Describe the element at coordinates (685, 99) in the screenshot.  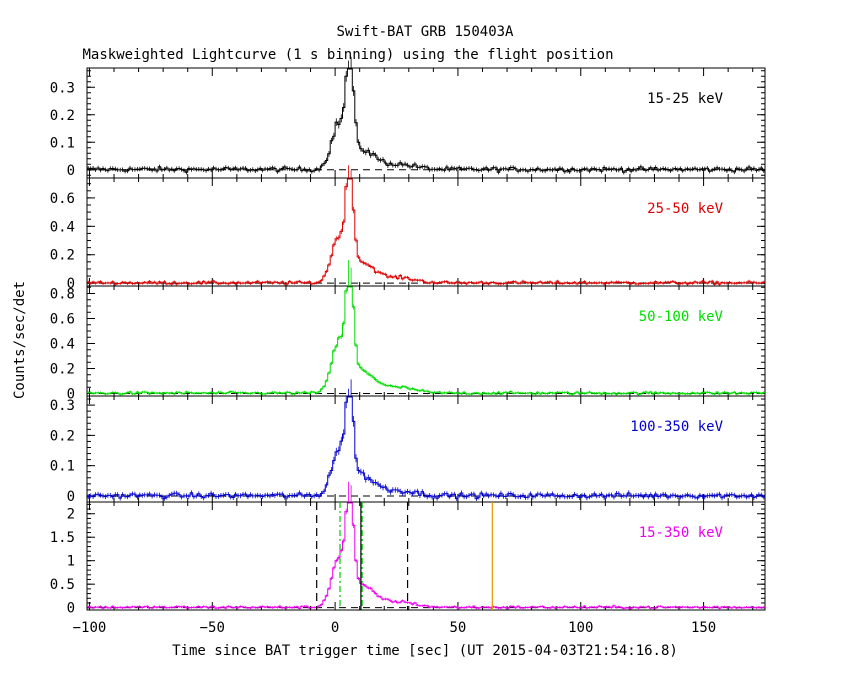
I see `band-label: 15-25 keV` at that location.